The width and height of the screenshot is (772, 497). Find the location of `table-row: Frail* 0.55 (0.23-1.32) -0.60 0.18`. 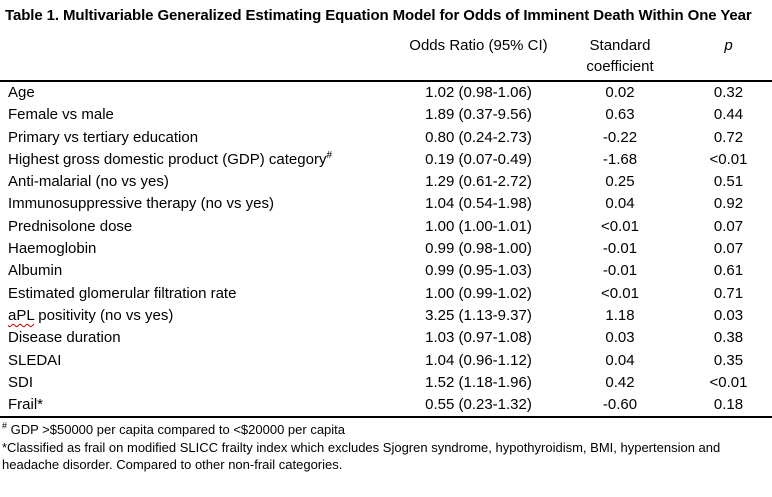

table-row: Frail* 0.55 (0.23-1.32) -0.60 0.18 is located at coordinates (386, 405).